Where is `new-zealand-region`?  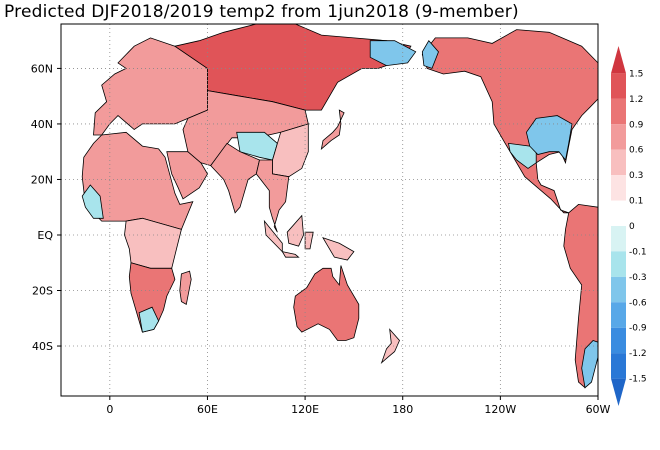 new-zealand-region is located at coordinates (390, 346).